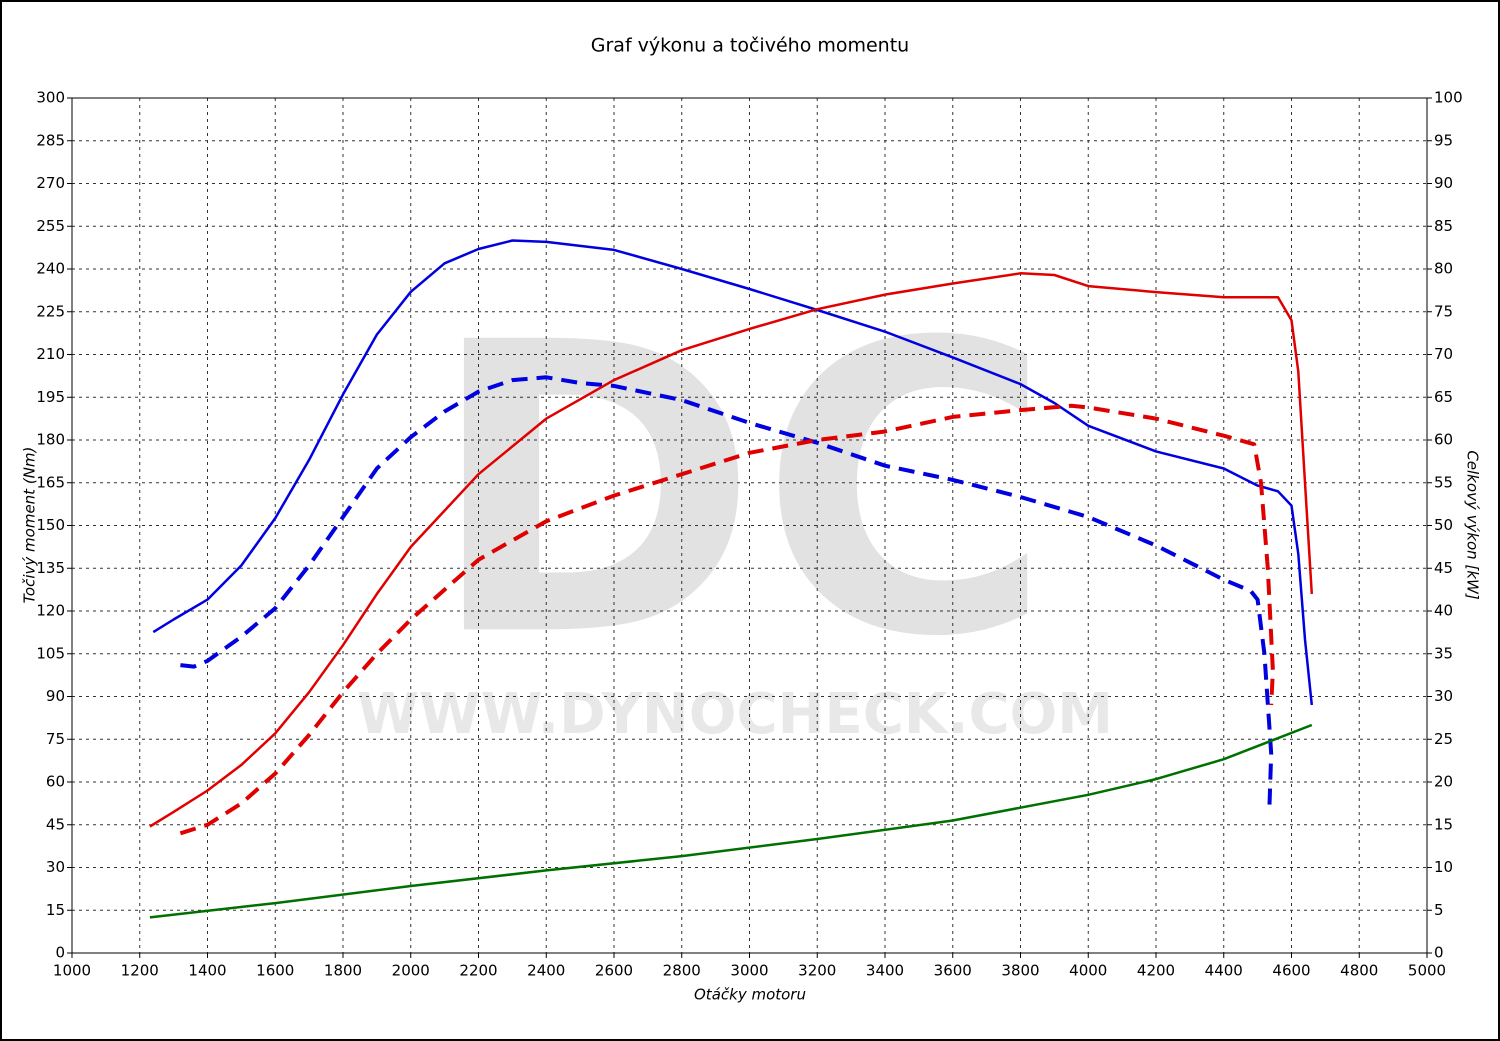 This screenshot has width=1500, height=1041. I want to click on y2-tick-label: 45, so click(1443, 568).